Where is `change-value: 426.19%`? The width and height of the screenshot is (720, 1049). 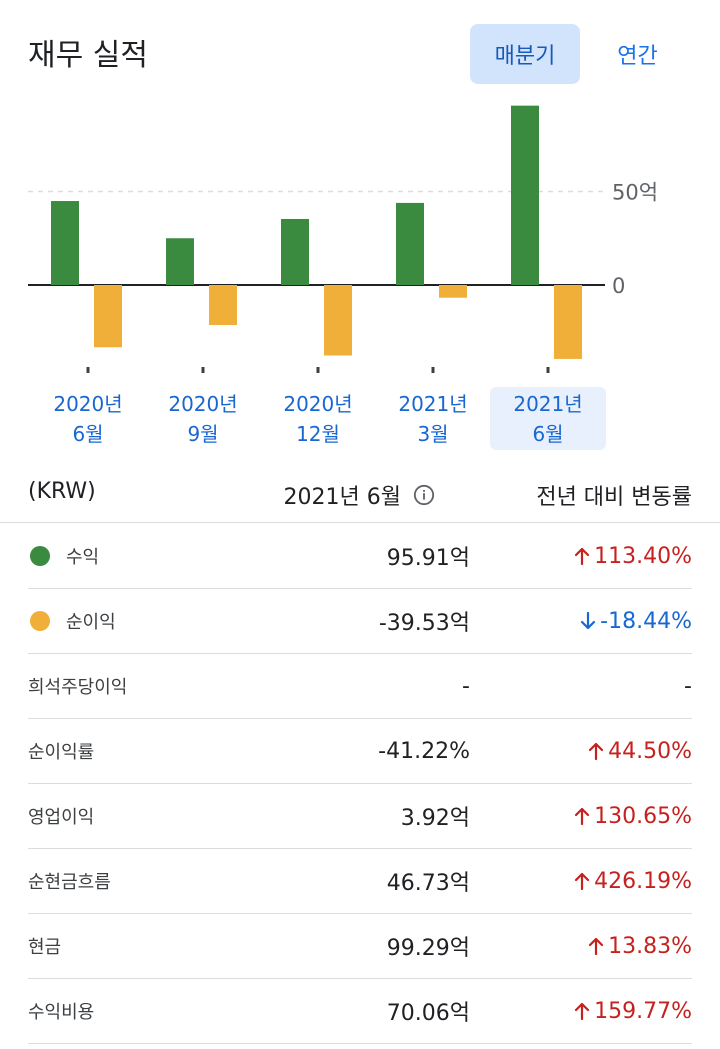
change-value: 426.19% is located at coordinates (643, 881).